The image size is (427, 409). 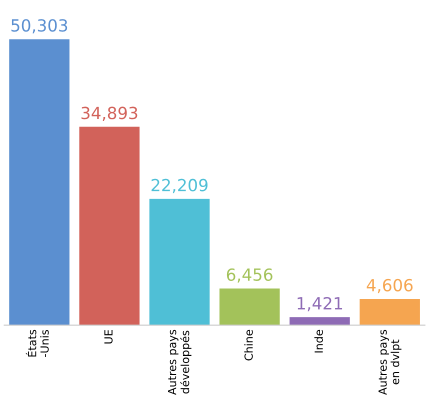 I want to click on x-tick-label: UE, so click(x=108, y=337).